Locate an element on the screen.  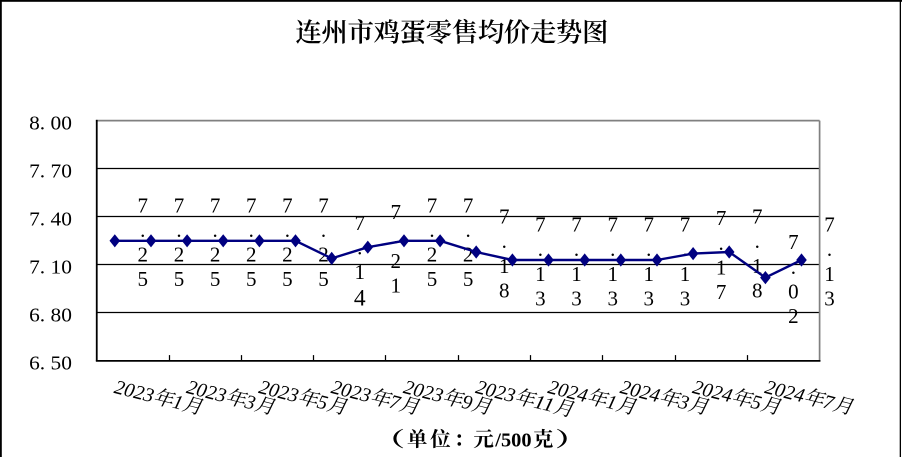
svg-text: 6. 80 is located at coordinates (50, 316).